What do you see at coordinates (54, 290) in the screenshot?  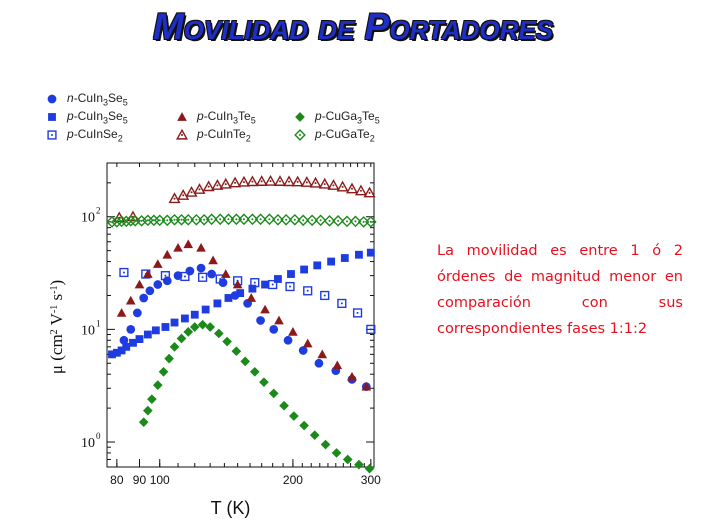 I see `y-axis-label-sup: -1` at bounding box center [54, 290].